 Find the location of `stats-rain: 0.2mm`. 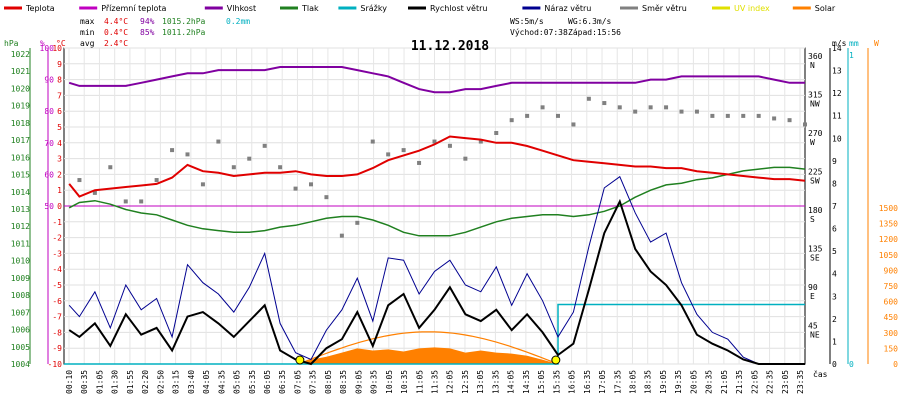

stats-rain: 0.2mm is located at coordinates (238, 21).